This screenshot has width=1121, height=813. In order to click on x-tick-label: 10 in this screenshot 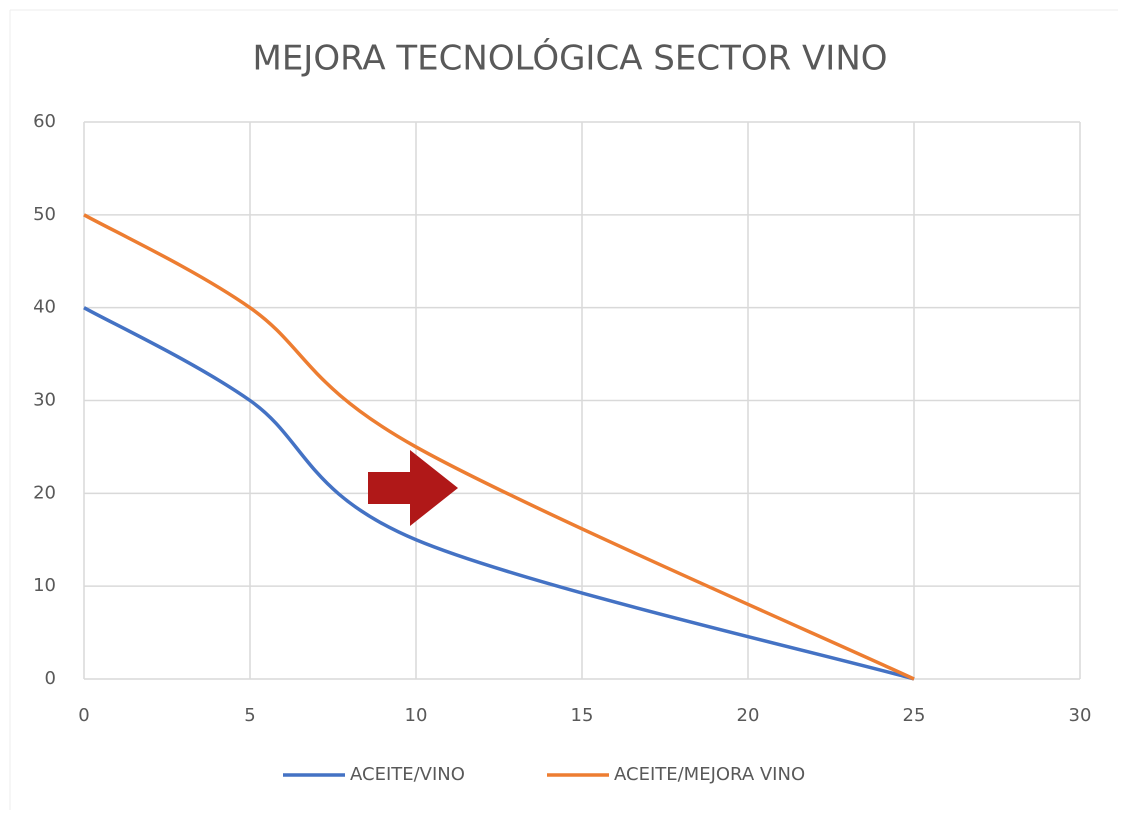, I will do `click(416, 715)`.